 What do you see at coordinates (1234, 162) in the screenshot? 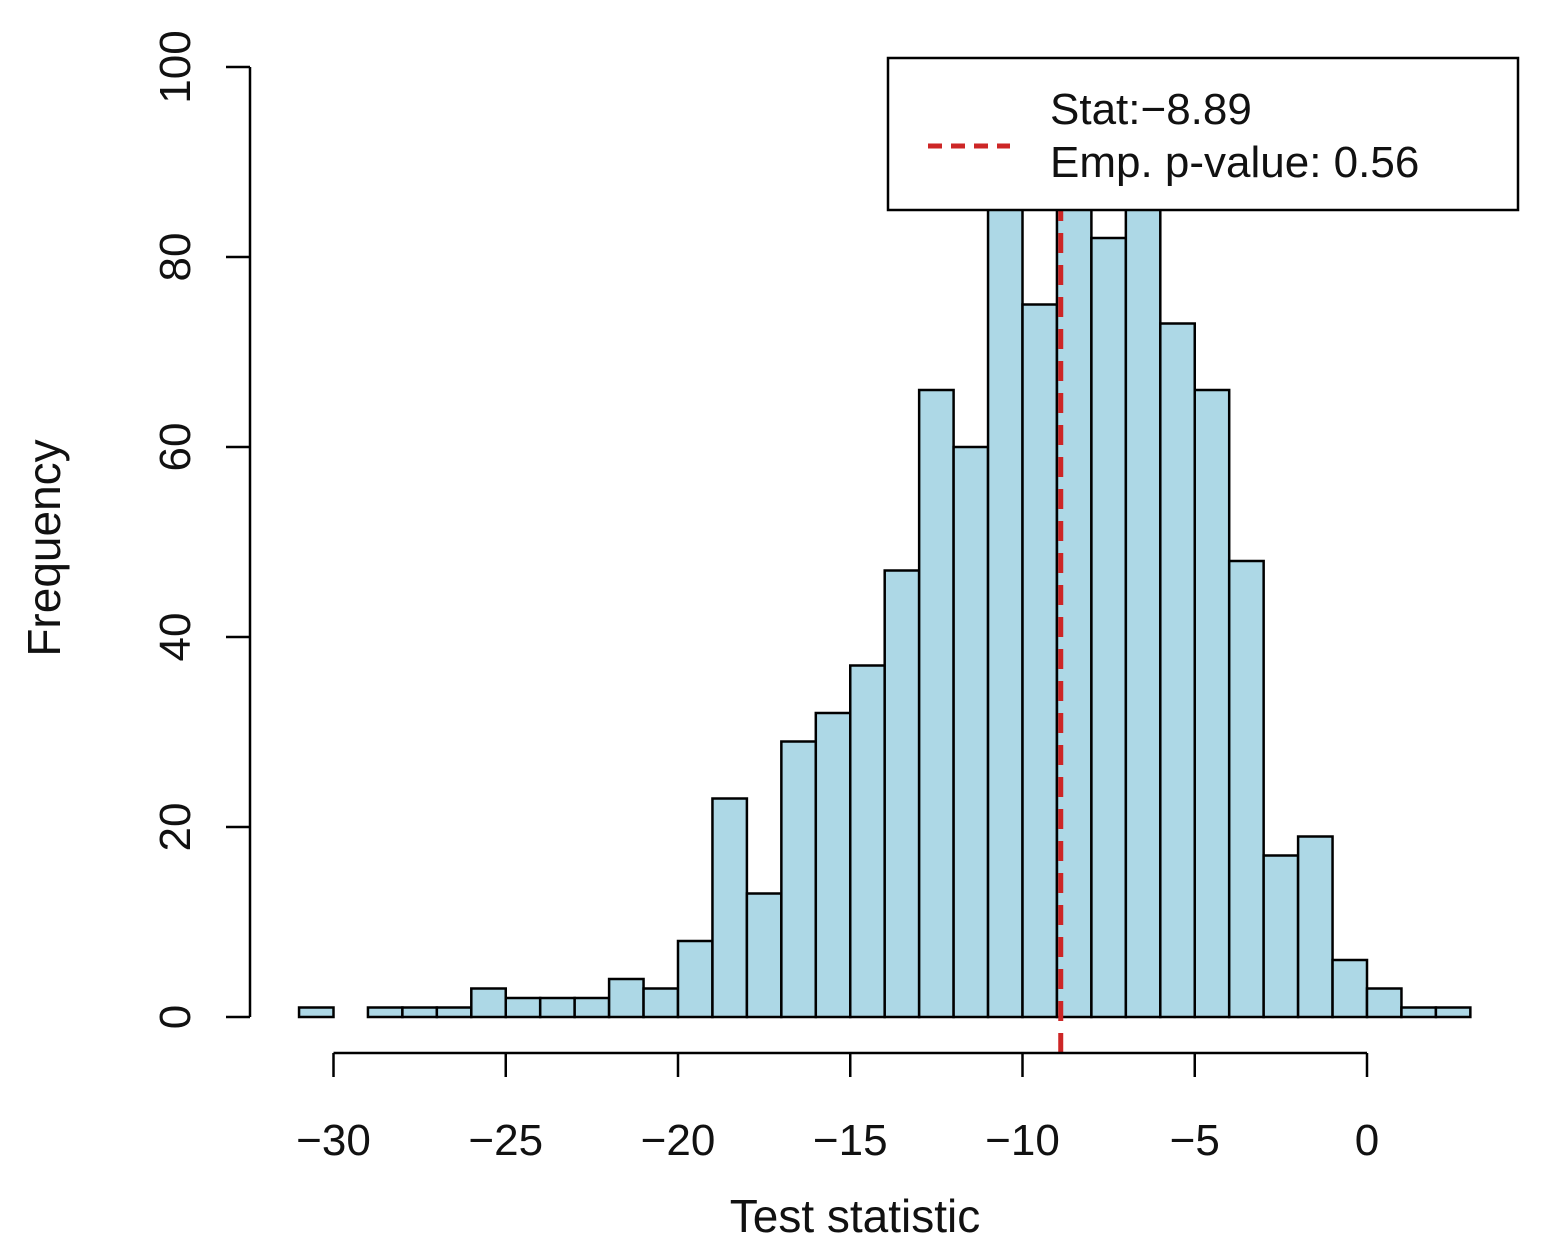
I see `legend-pvalue-label: Emp. p-value: 0.56` at bounding box center [1234, 162].